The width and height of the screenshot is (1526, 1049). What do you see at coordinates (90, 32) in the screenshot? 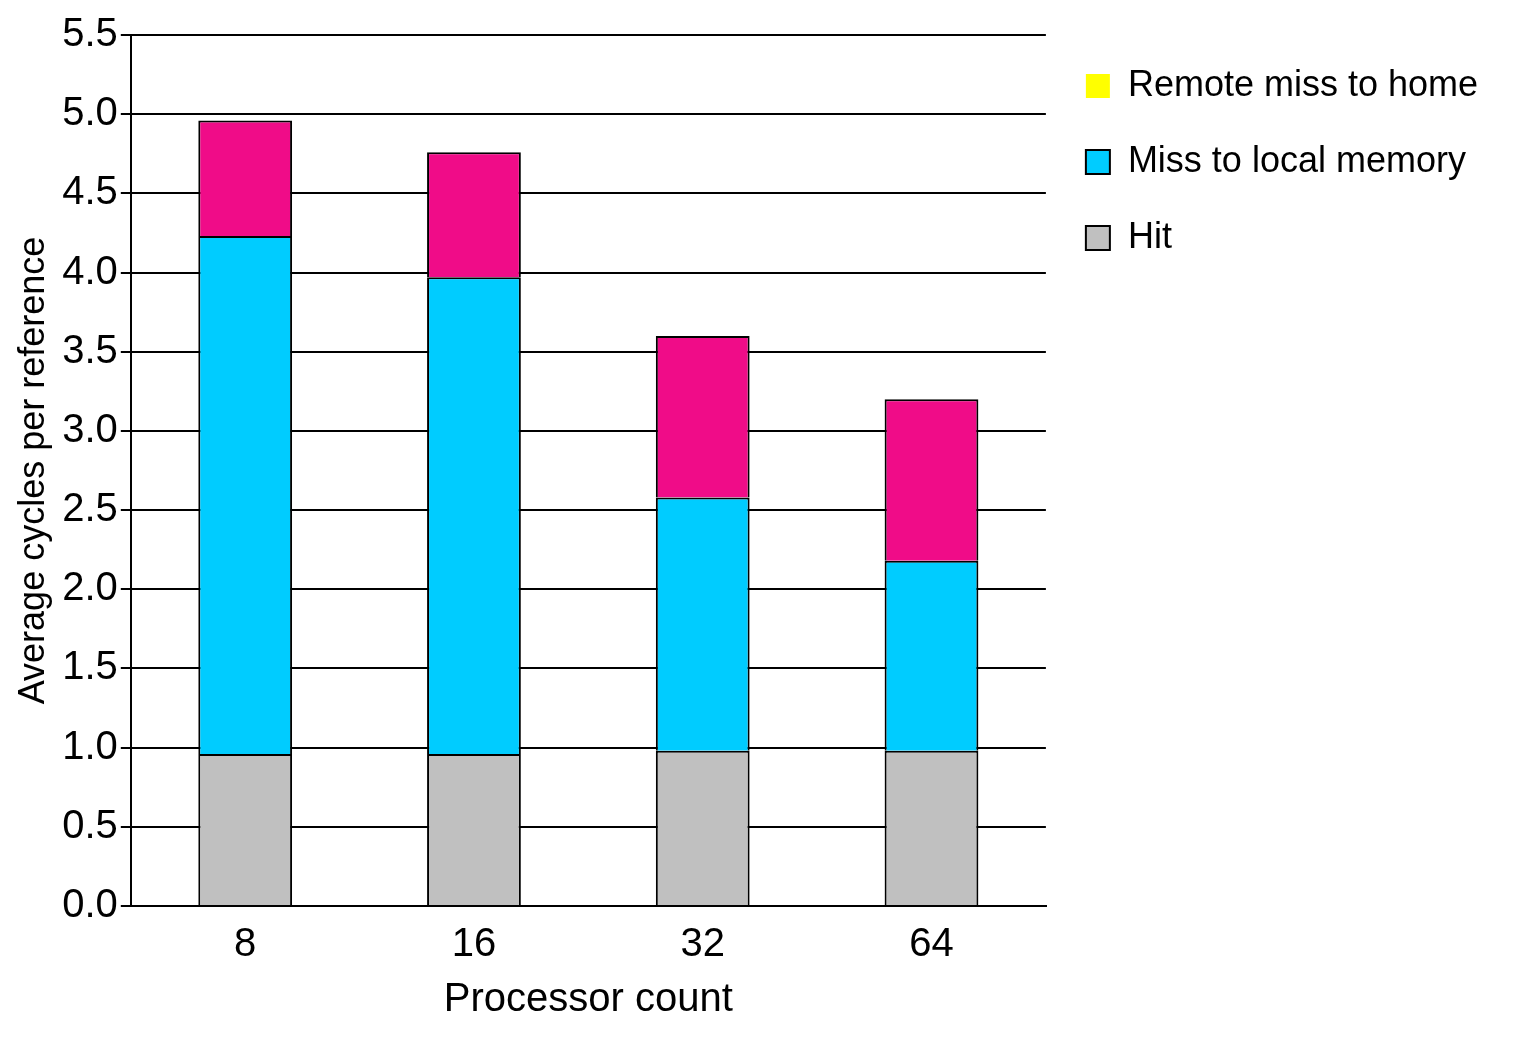
I see `y-tick-label: 5.5` at bounding box center [90, 32].